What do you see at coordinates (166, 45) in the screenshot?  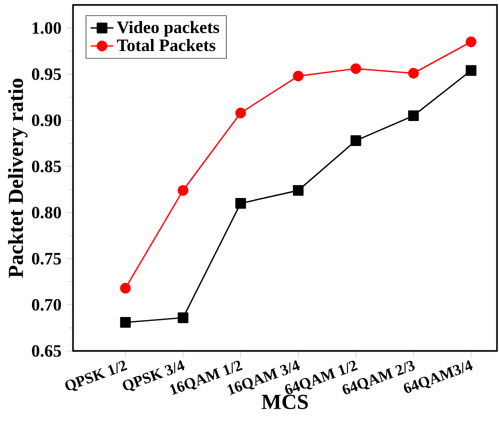 I see `legend-label: Total Packets` at bounding box center [166, 45].